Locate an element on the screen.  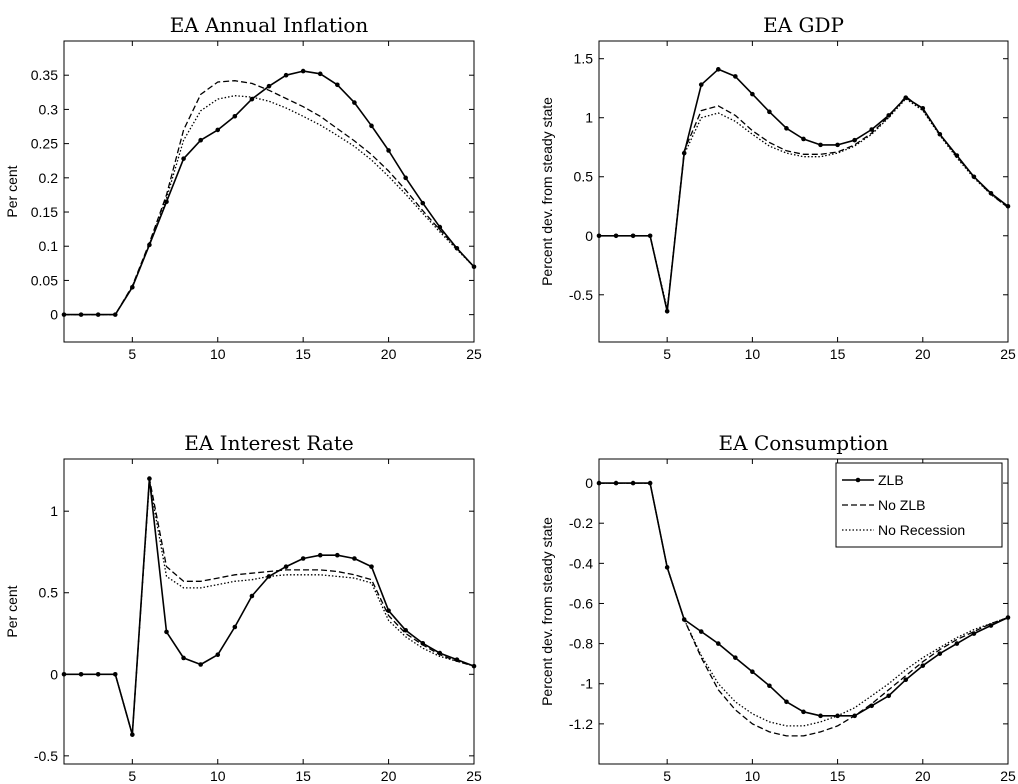
y-tick-label: -0.4 is located at coordinates (581, 563).